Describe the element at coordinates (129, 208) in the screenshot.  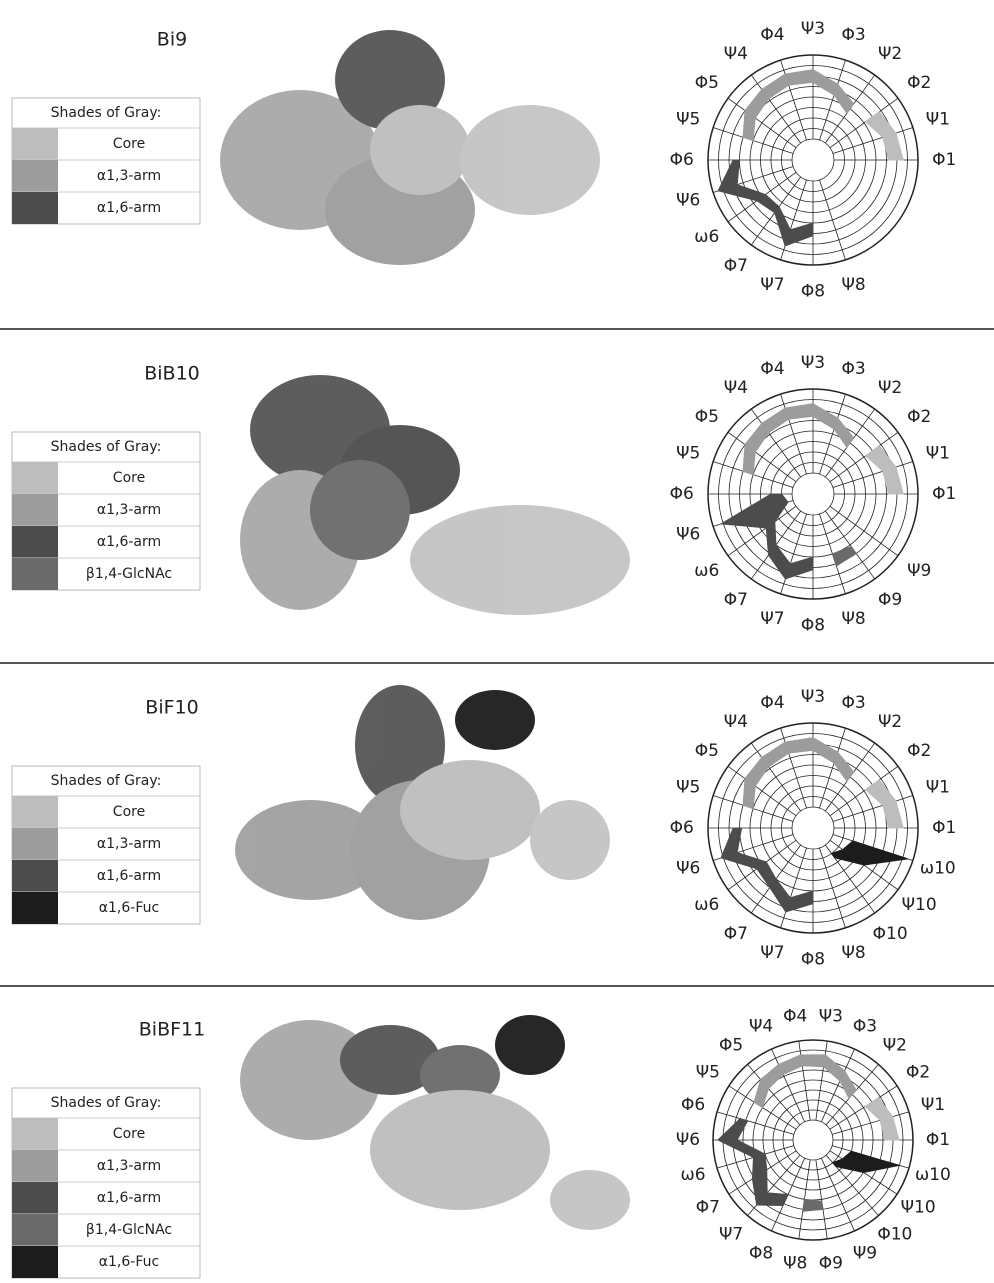
I see `legend-label: α1,6-arm` at that location.